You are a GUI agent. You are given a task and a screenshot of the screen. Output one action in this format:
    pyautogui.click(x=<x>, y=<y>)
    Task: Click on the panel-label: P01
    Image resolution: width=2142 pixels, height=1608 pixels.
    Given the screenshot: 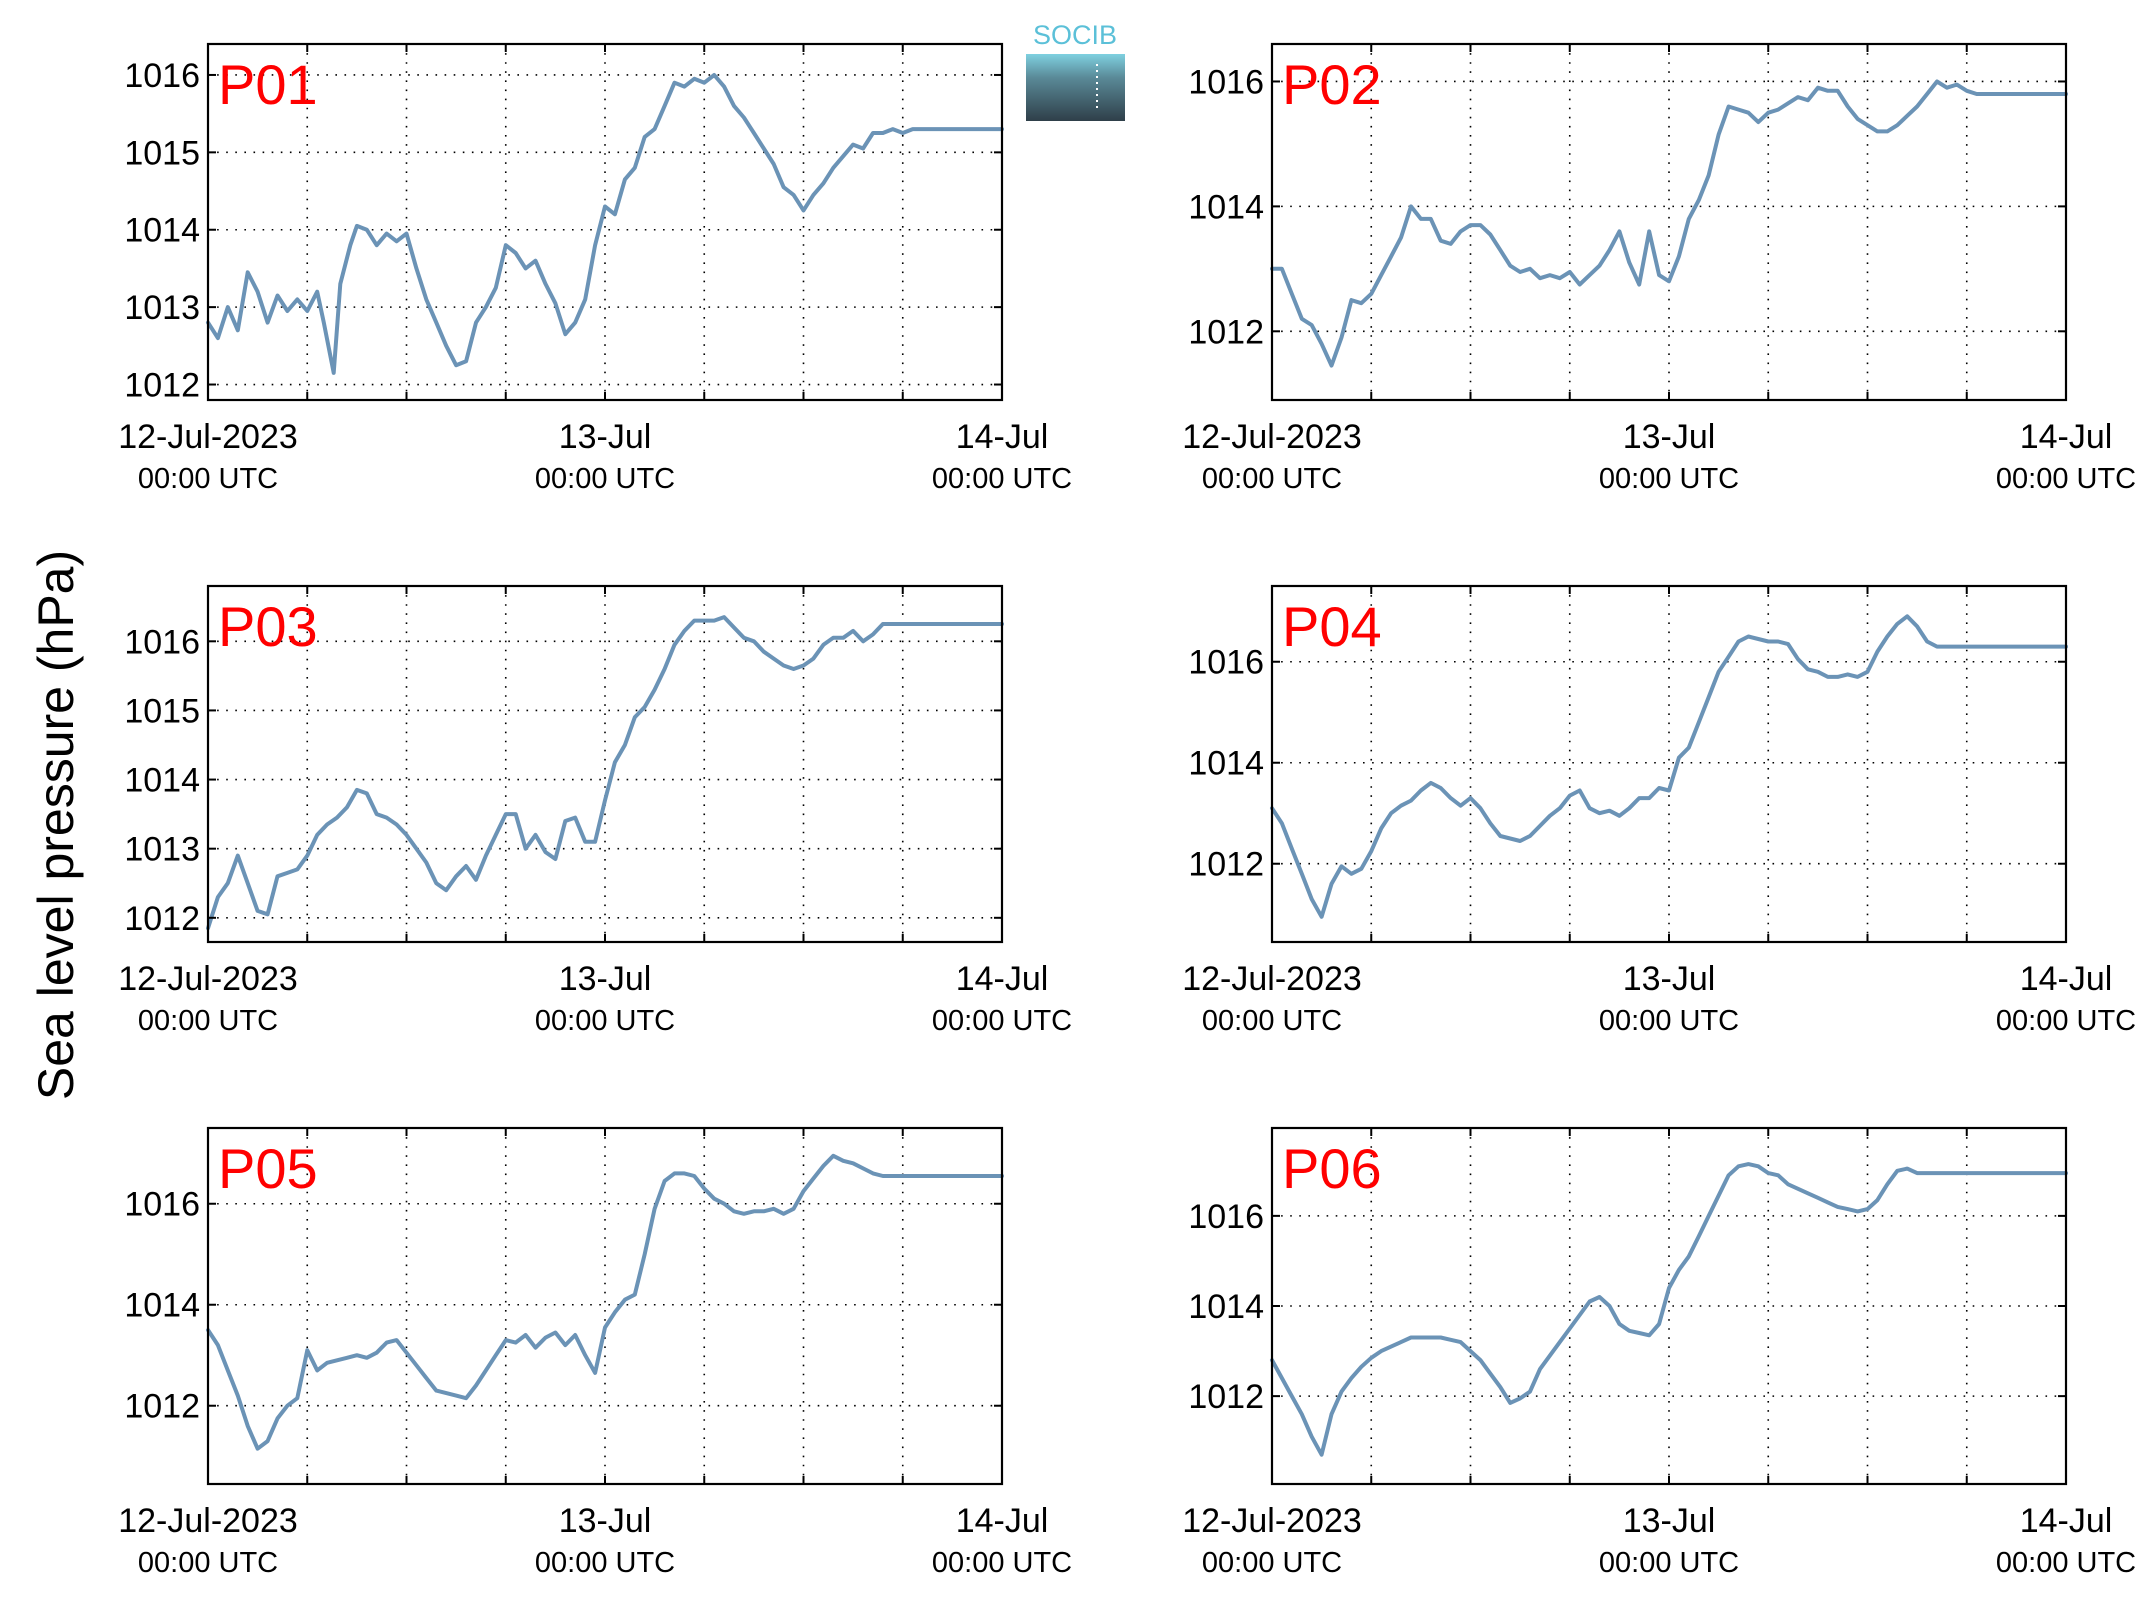 What is the action you would take?
    pyautogui.click(x=268, y=84)
    